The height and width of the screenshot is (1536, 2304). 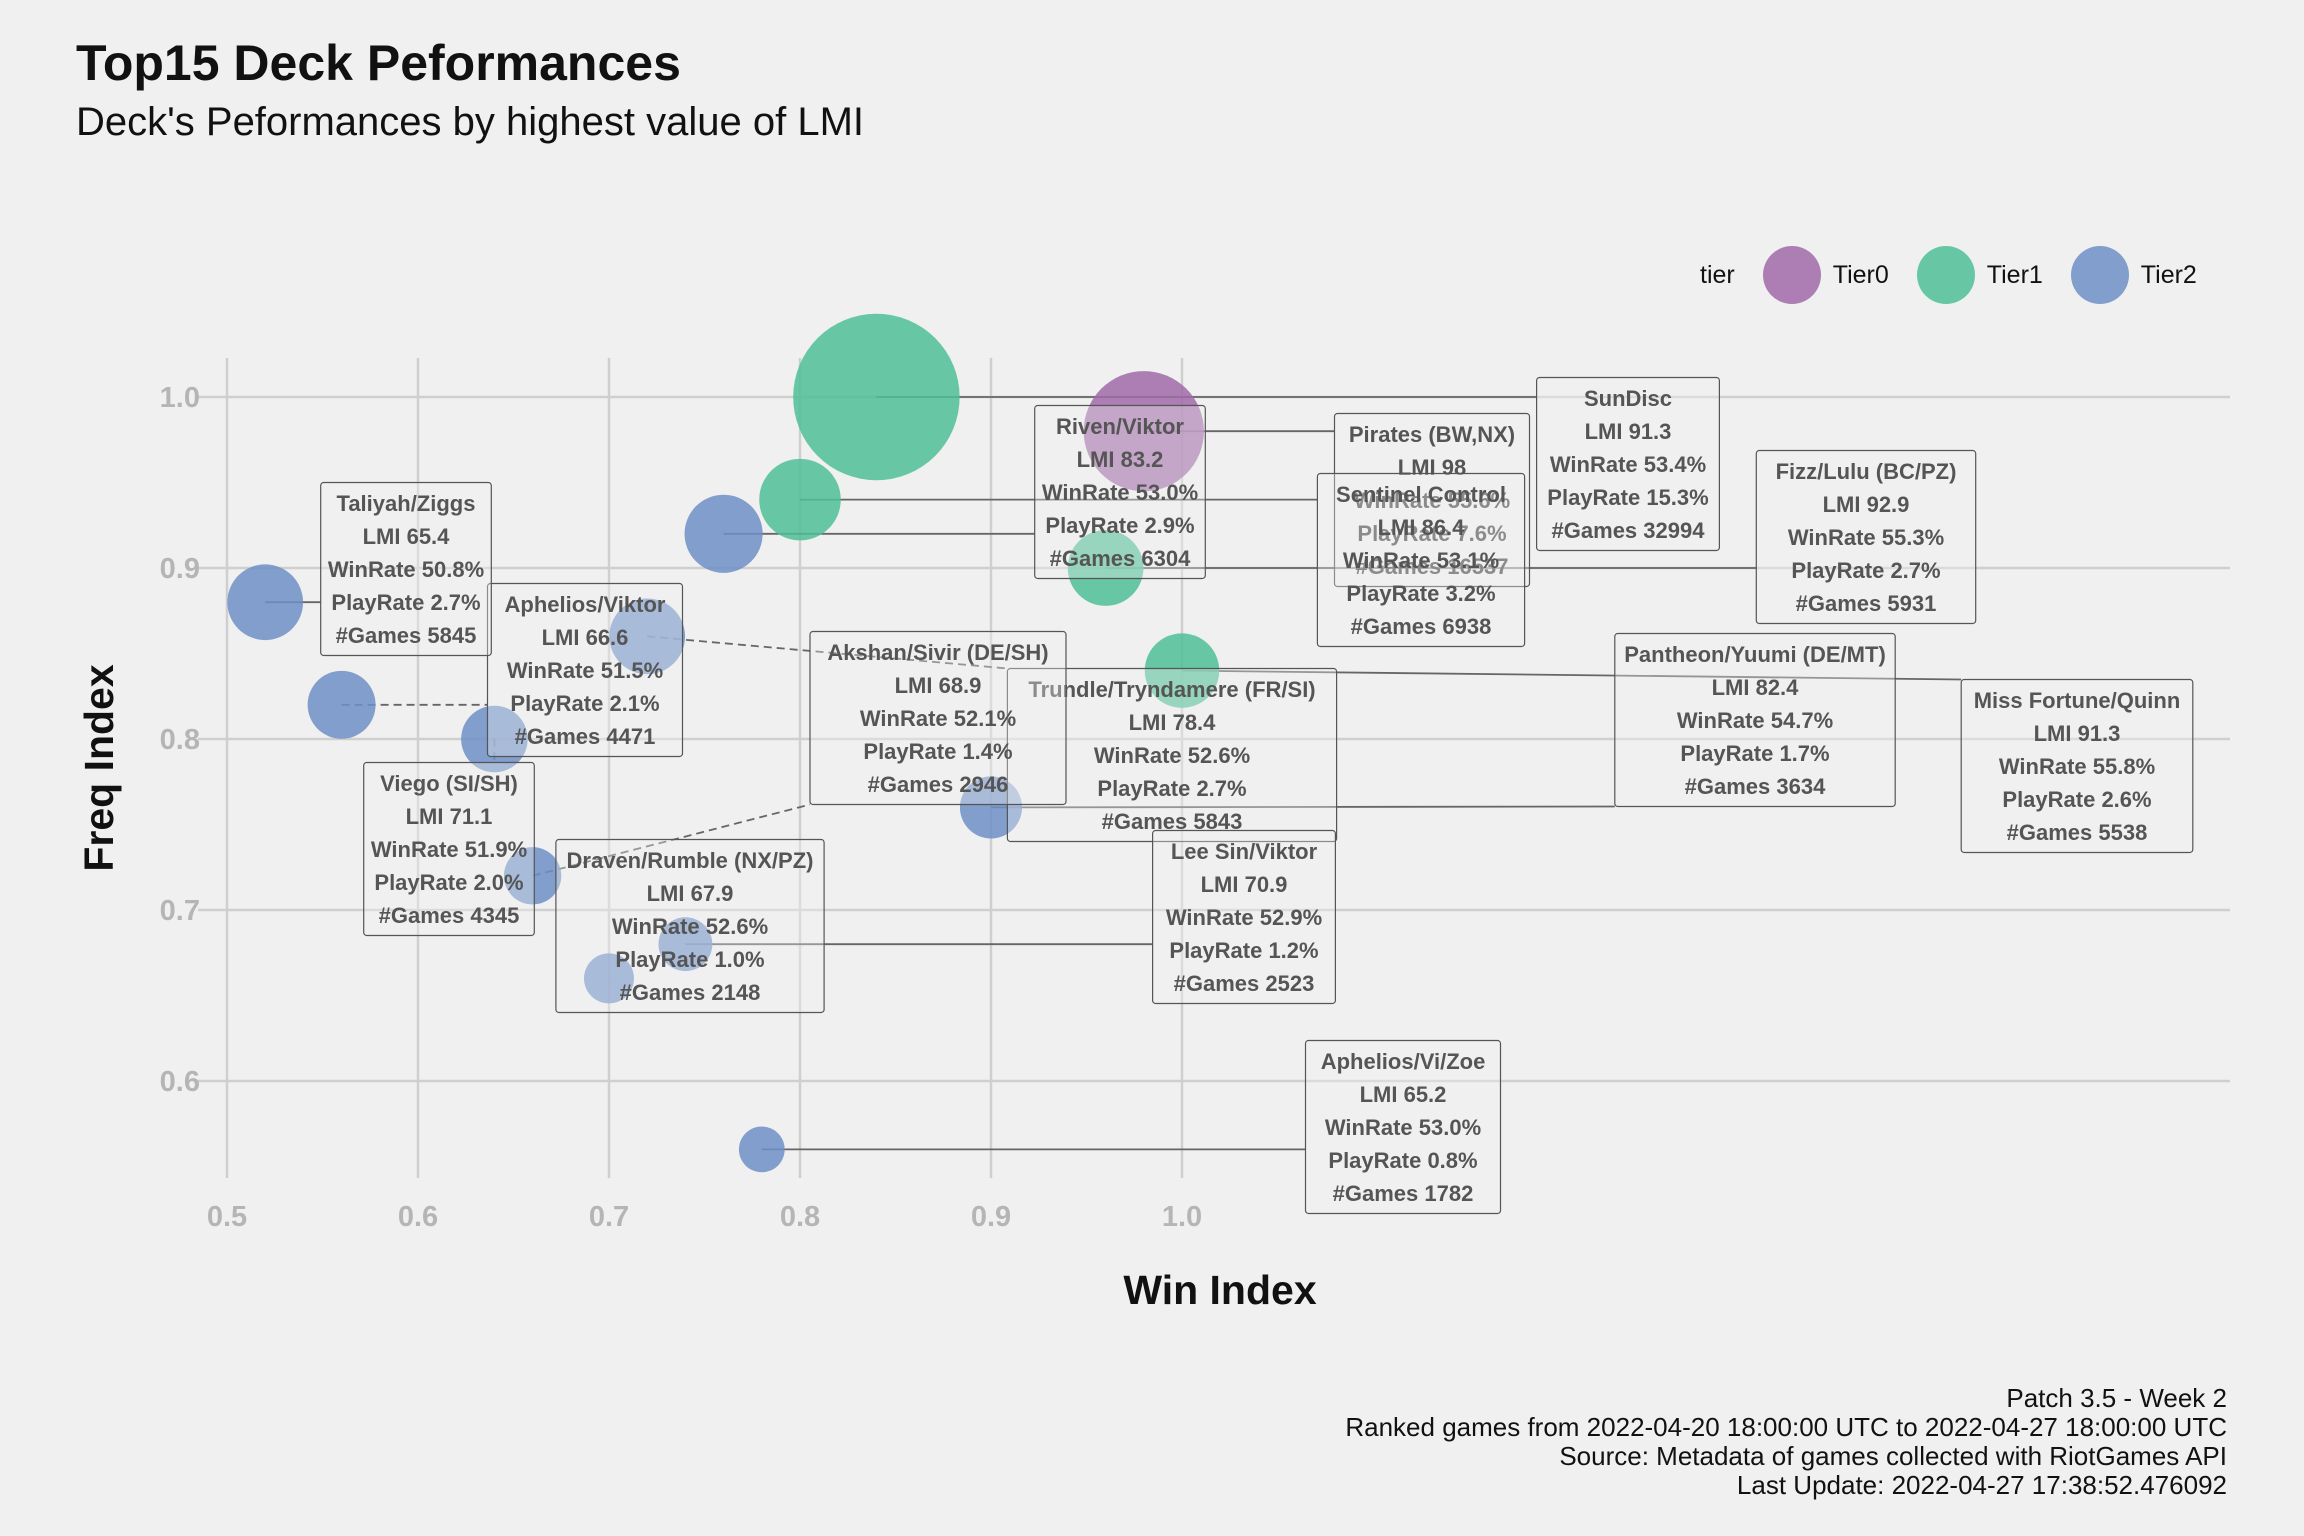 I want to click on point-label-stat: PlayRate 2.7%, so click(x=1171, y=788).